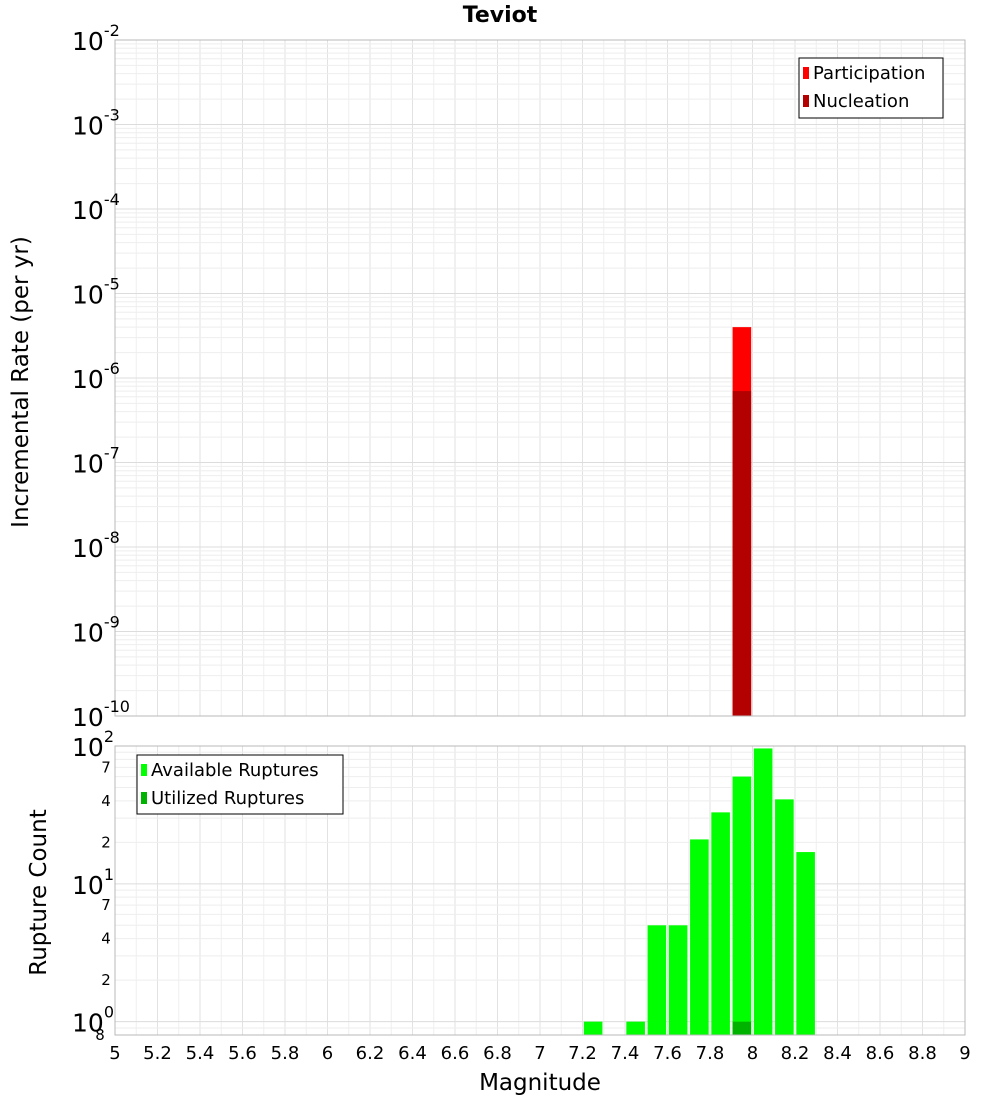 This screenshot has height=1100, width=1000. Describe the element at coordinates (742, 1028) in the screenshot. I see `bar-utilized-ruptures` at that location.